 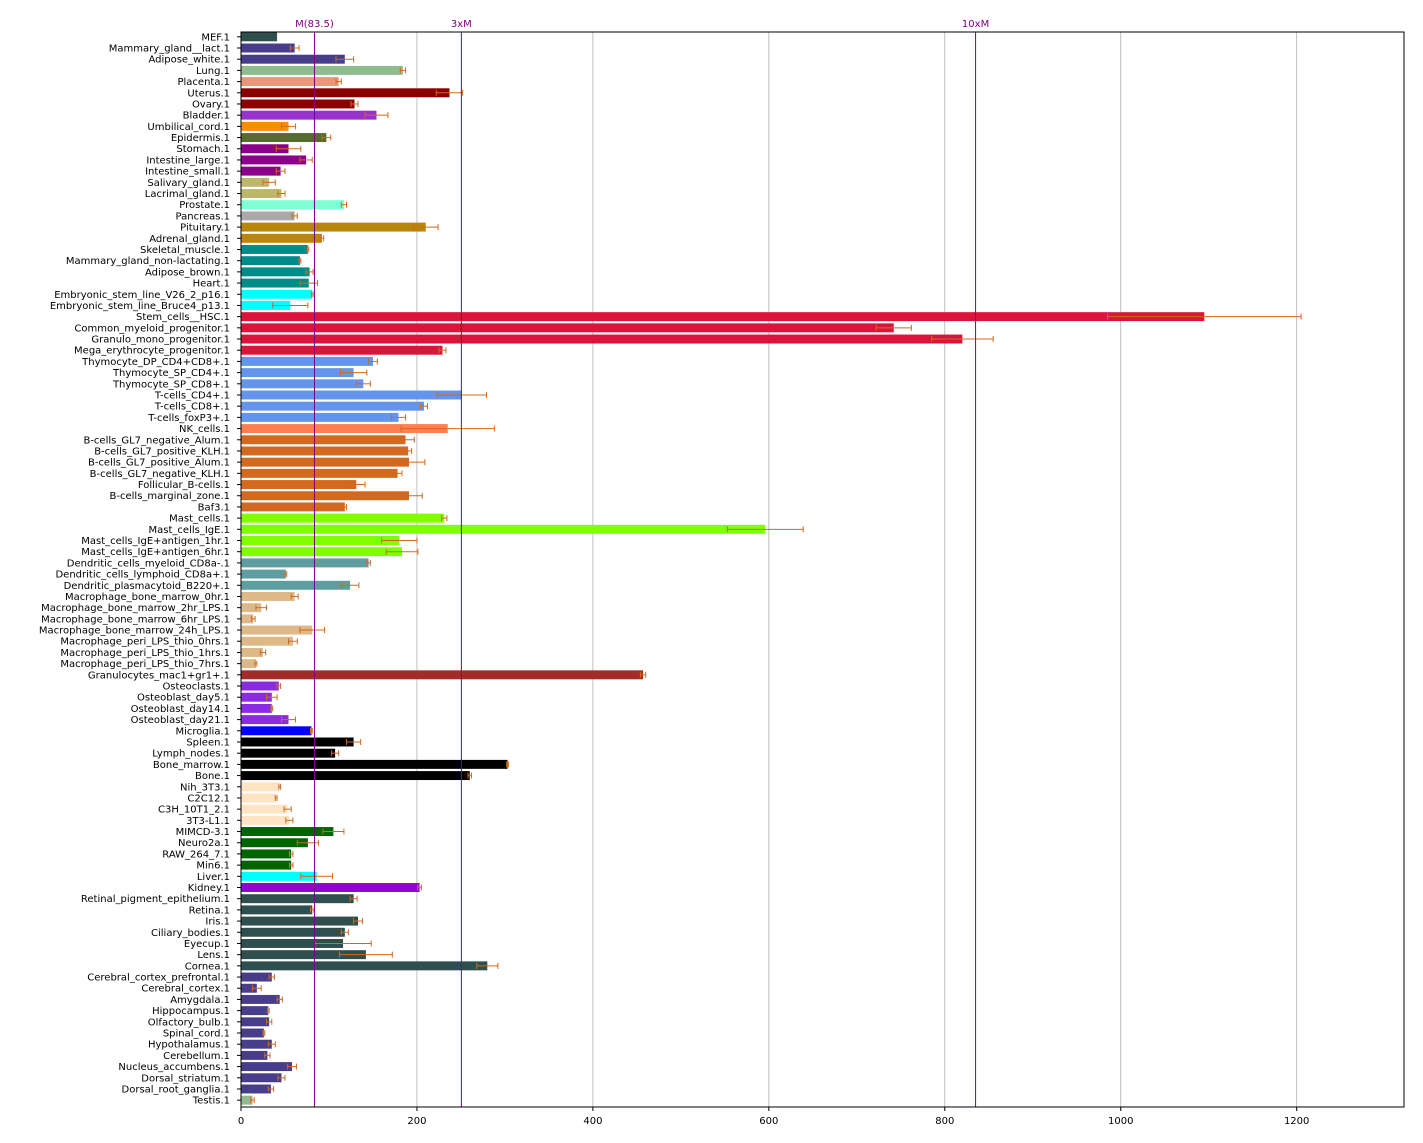 What do you see at coordinates (211, 1101) in the screenshot?
I see `category-label: Testis.1` at bounding box center [211, 1101].